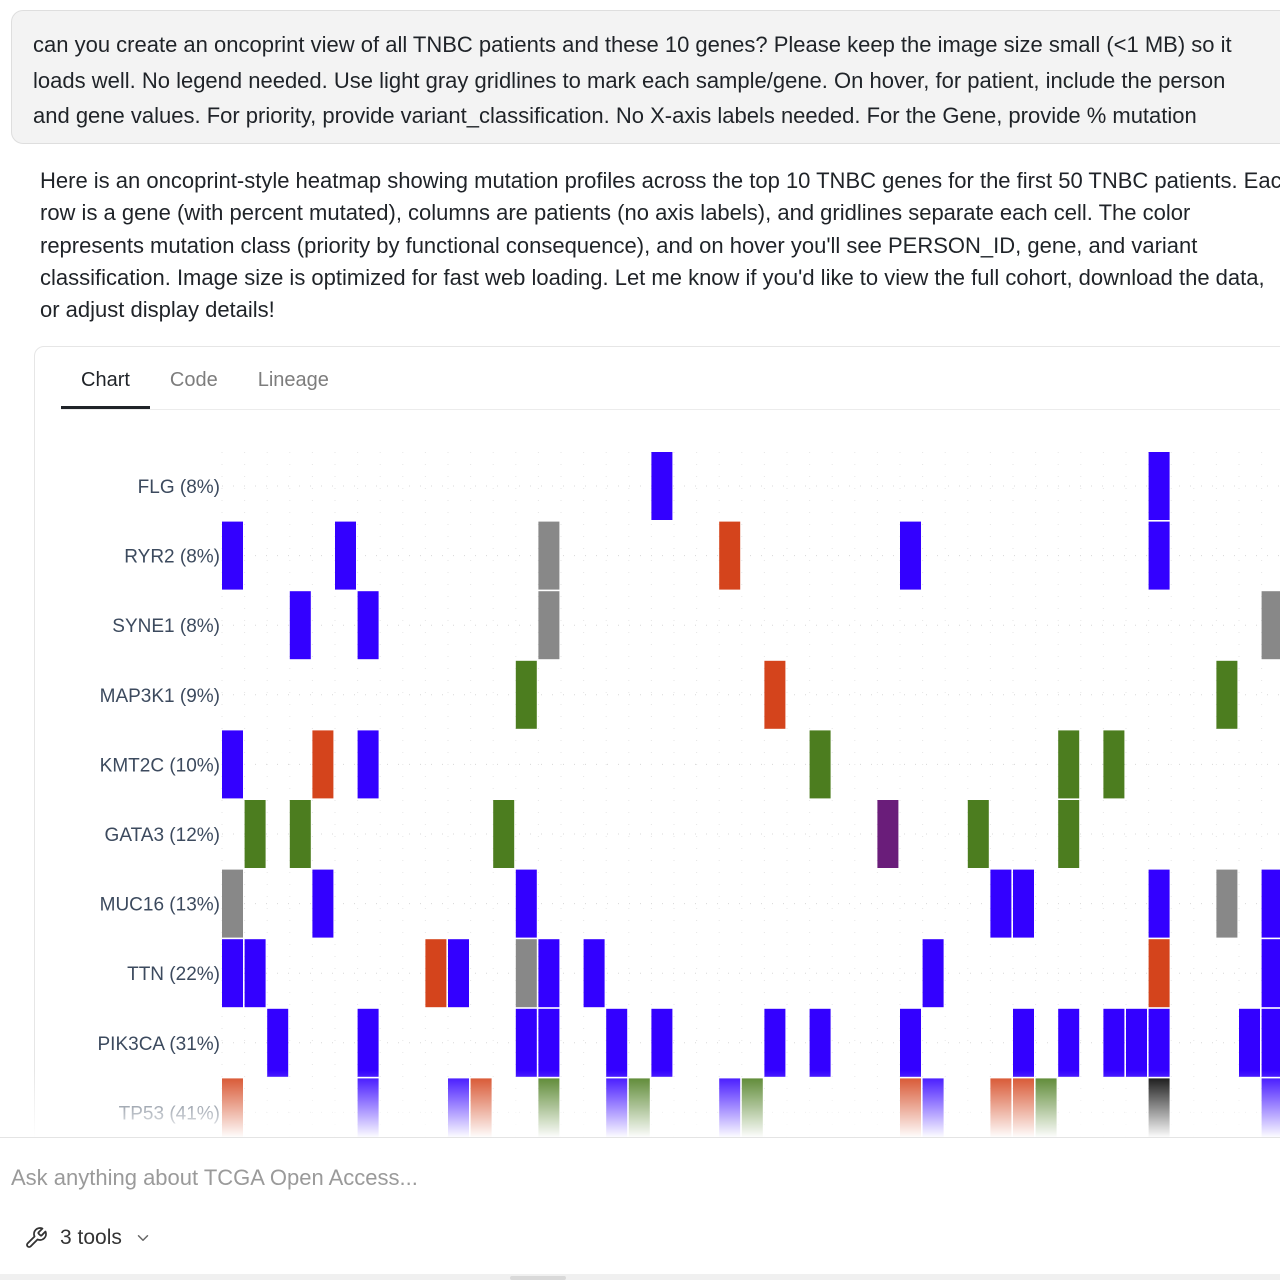 Image resolution: width=1280 pixels, height=1281 pixels. Describe the element at coordinates (538, 1278) in the screenshot. I see `scroll-handle` at that location.